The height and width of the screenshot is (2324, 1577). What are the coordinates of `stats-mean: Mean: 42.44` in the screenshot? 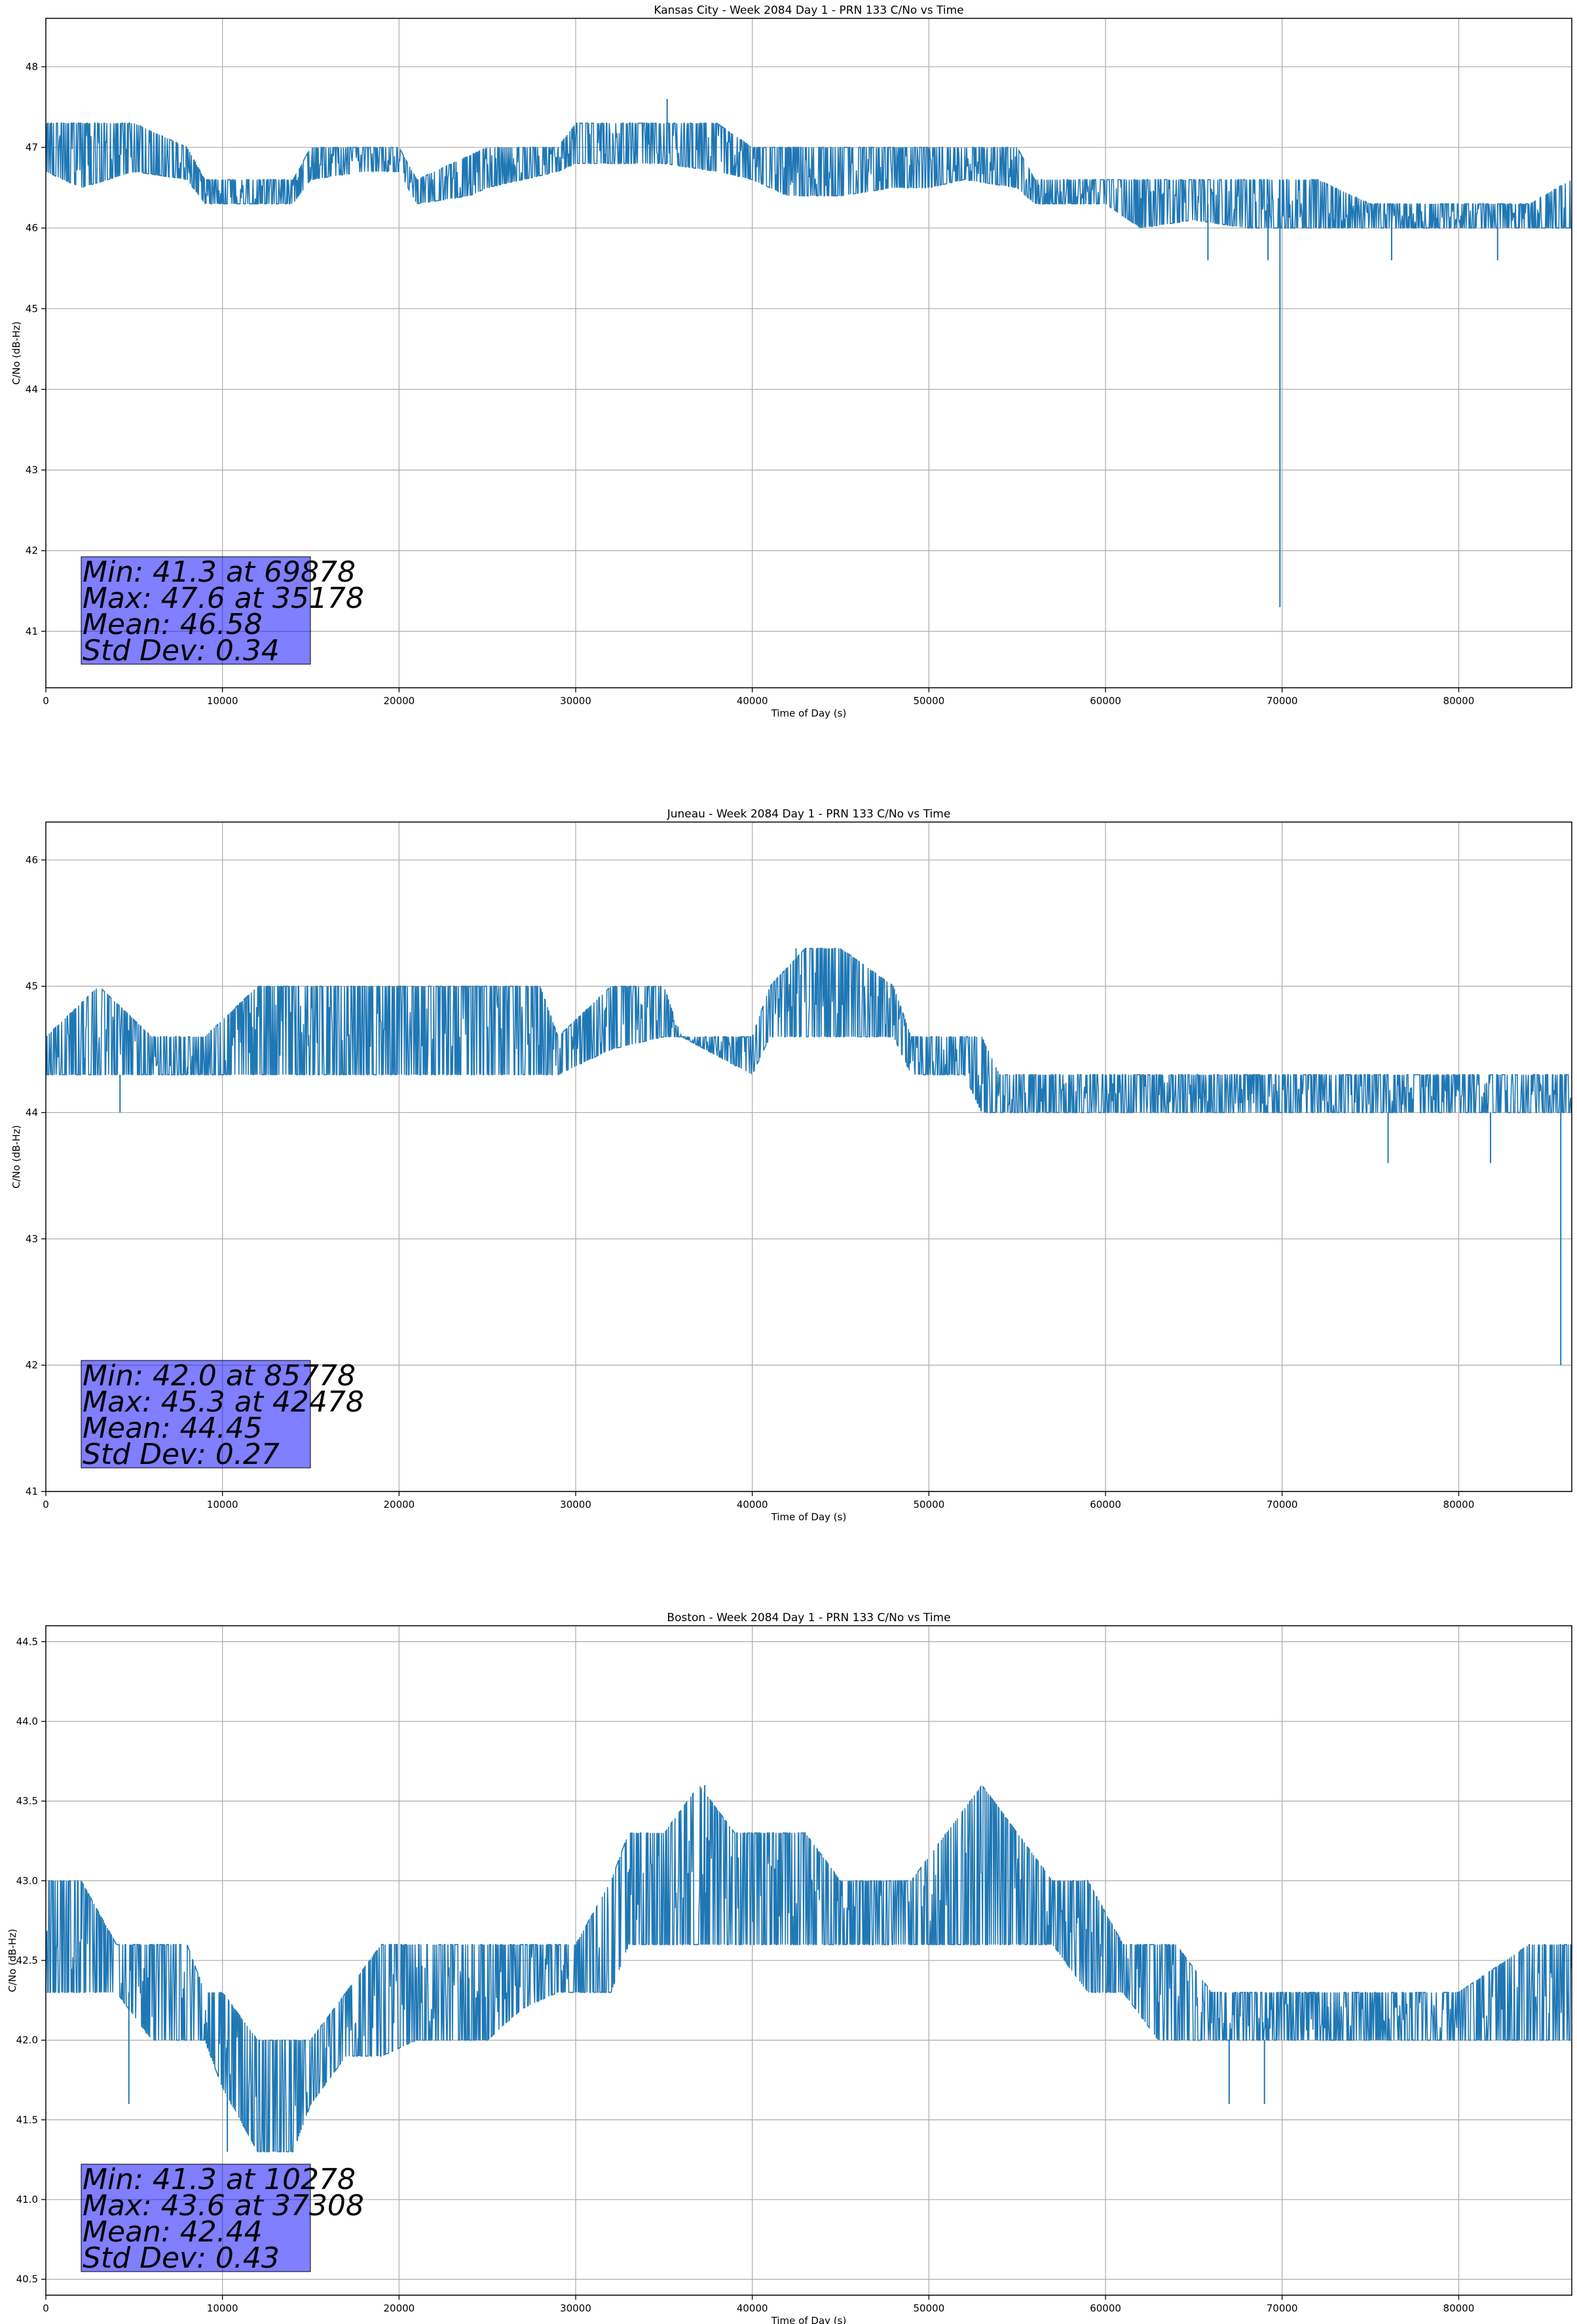 It's located at (173, 2232).